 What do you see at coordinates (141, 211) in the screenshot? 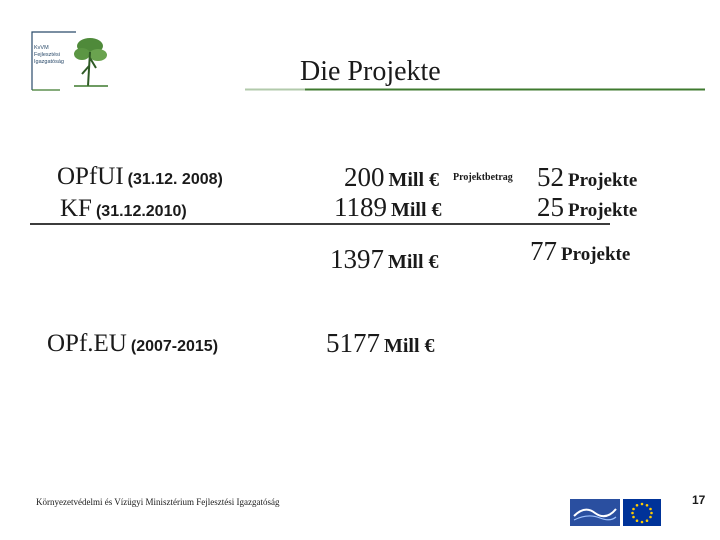
I see `program-date: (31.12.2010)` at bounding box center [141, 211].